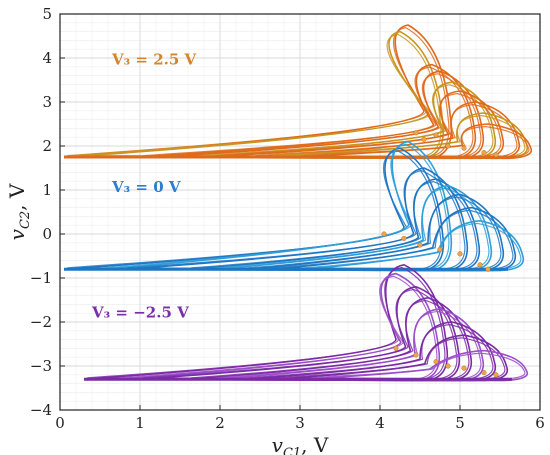  What do you see at coordinates (41, 410) in the screenshot?
I see `y-tick-label: −4` at bounding box center [41, 410].